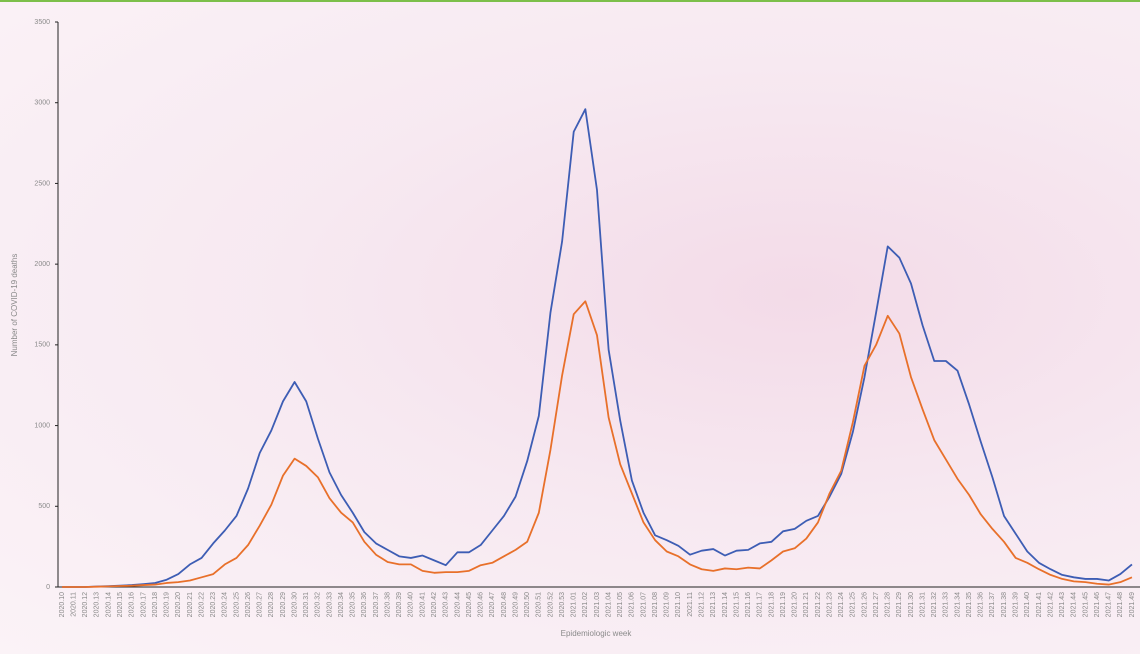 The width and height of the screenshot is (1140, 654). Describe the element at coordinates (888, 604) in the screenshot. I see `x-tick-label: 2021.28` at that location.